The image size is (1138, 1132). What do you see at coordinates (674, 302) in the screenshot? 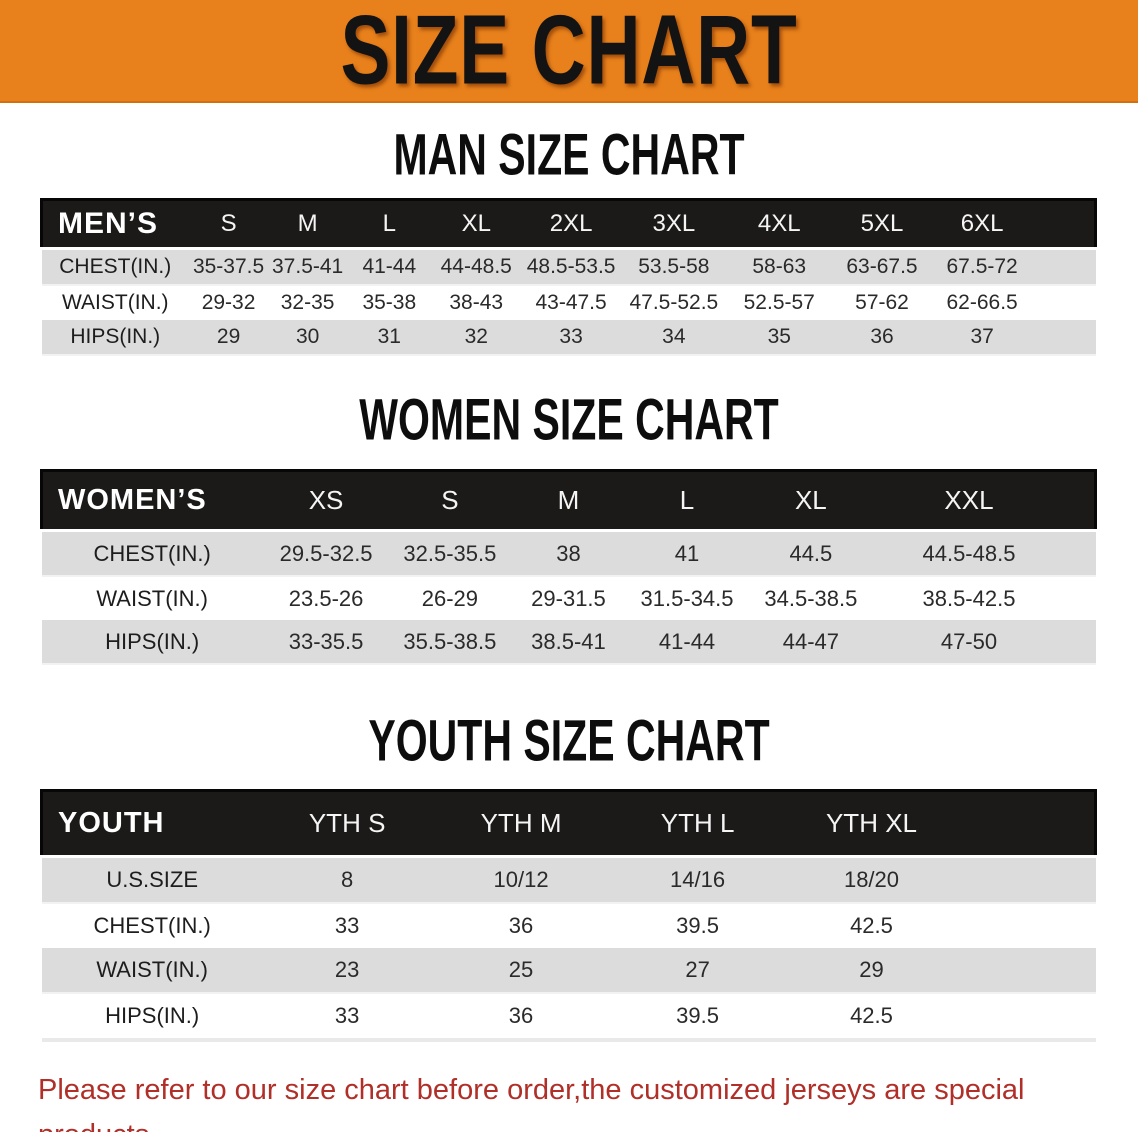
I see `size-cell: 47.5-52.5` at bounding box center [674, 302].